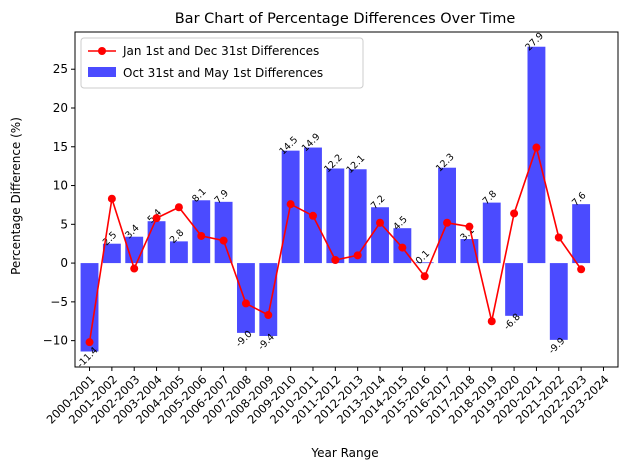 The image size is (630, 474). Describe the element at coordinates (60, 69) in the screenshot. I see `y-tick-label: 25` at that location.